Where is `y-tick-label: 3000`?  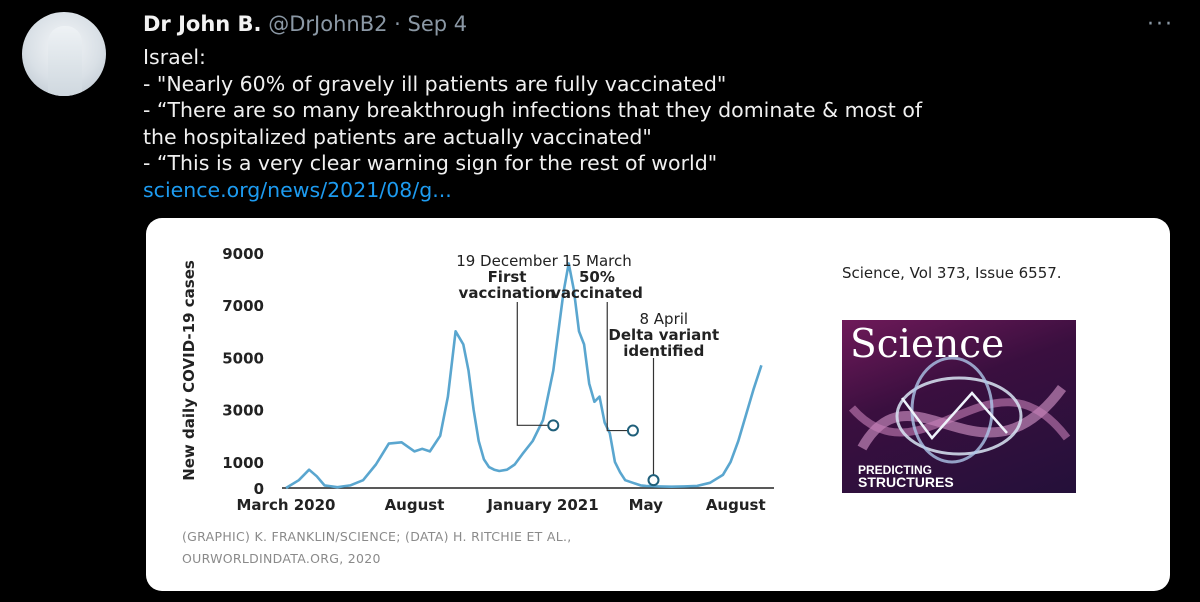 y-tick-label: 3000 is located at coordinates (243, 411).